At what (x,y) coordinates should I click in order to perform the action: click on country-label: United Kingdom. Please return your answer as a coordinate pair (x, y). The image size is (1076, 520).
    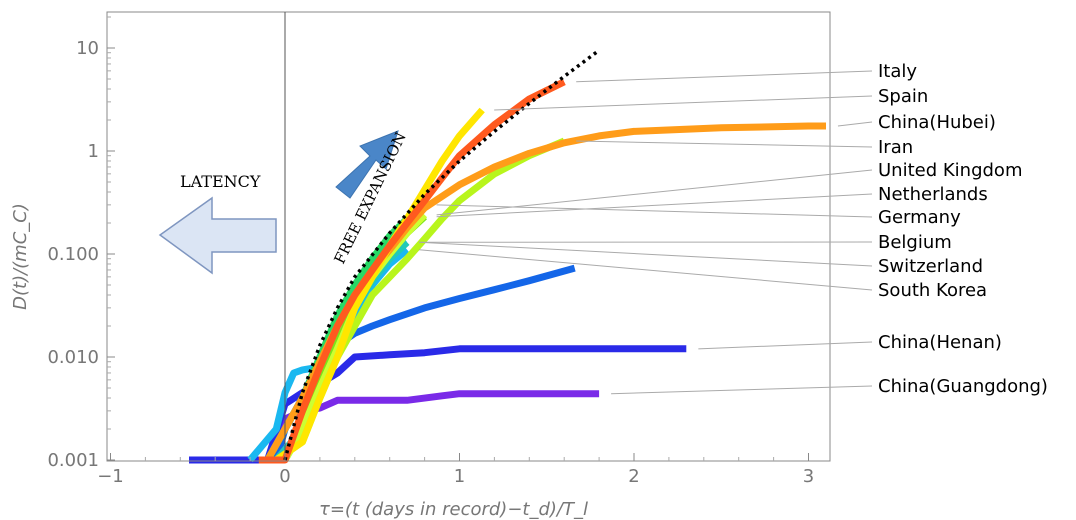
    Looking at the image, I should click on (950, 170).